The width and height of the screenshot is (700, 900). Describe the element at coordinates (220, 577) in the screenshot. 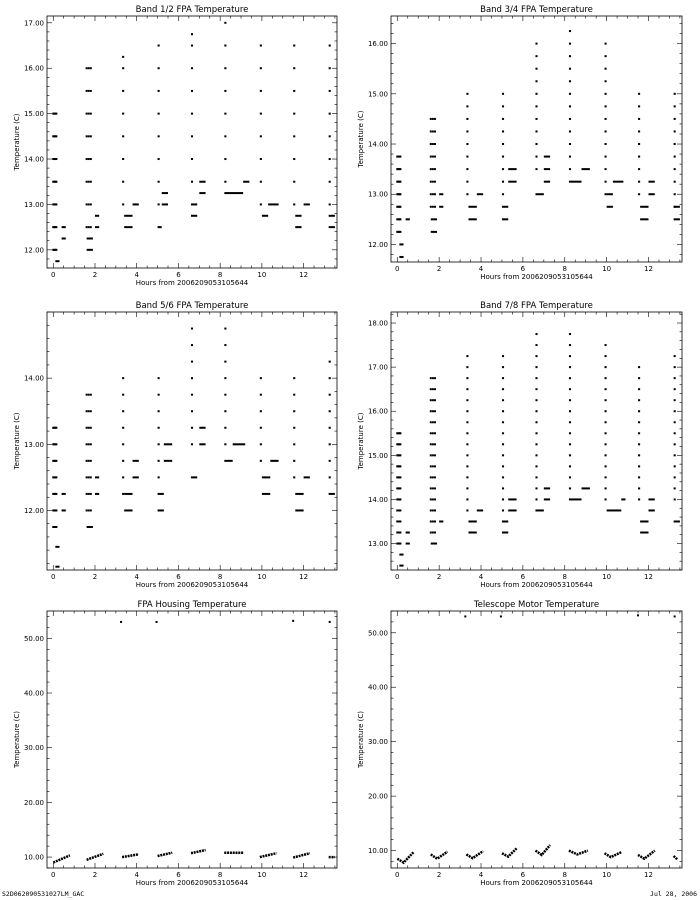

I see `x-tick-label: 8` at that location.